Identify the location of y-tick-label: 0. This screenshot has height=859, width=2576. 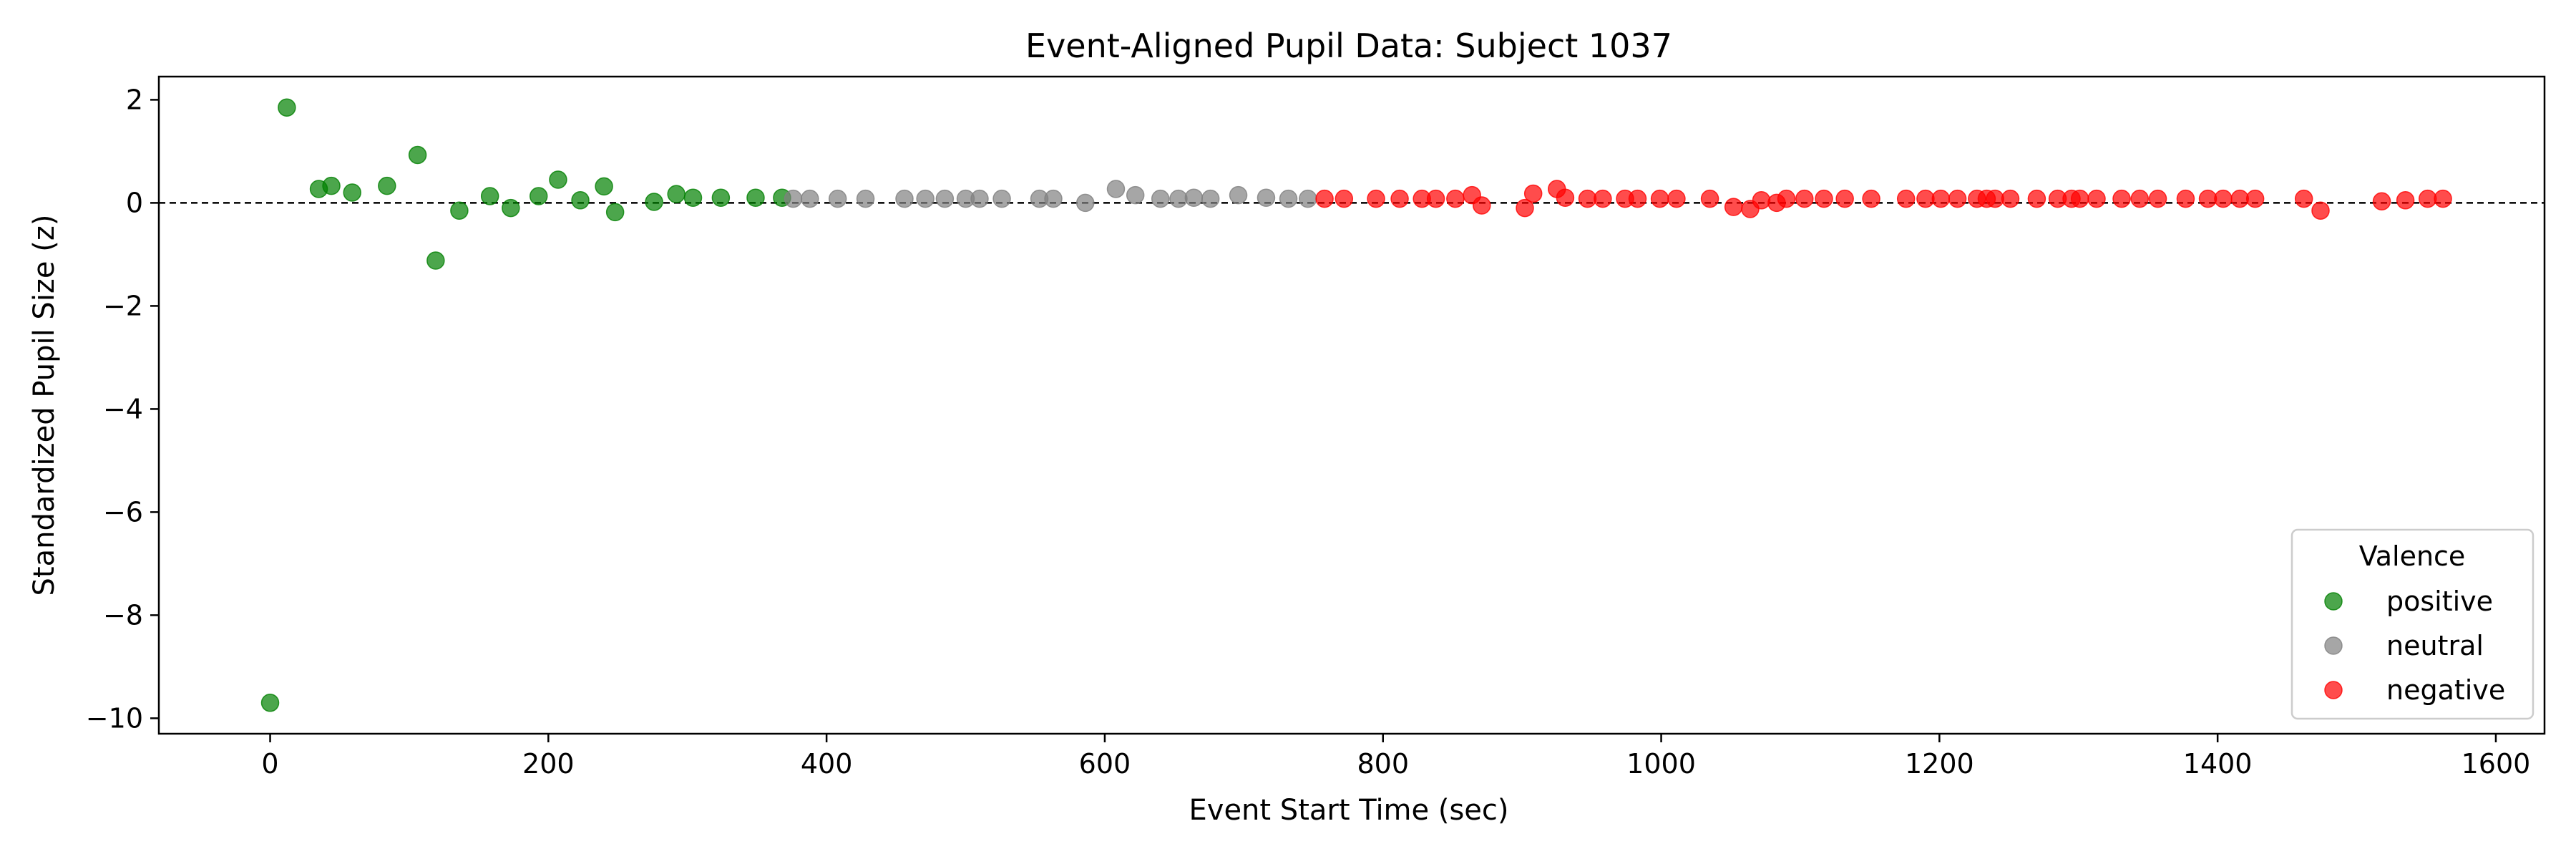
(134, 202).